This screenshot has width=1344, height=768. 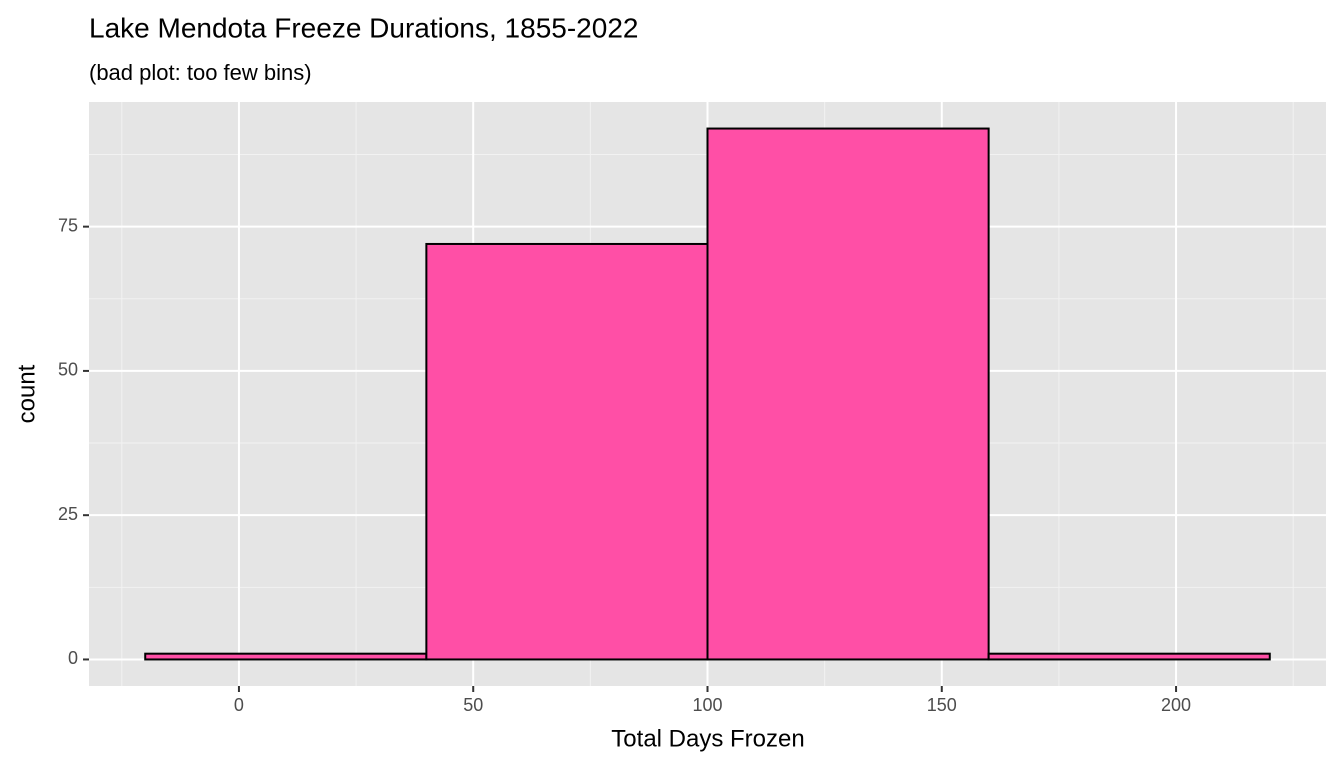 I want to click on x-tick-label: 0, so click(x=239, y=705).